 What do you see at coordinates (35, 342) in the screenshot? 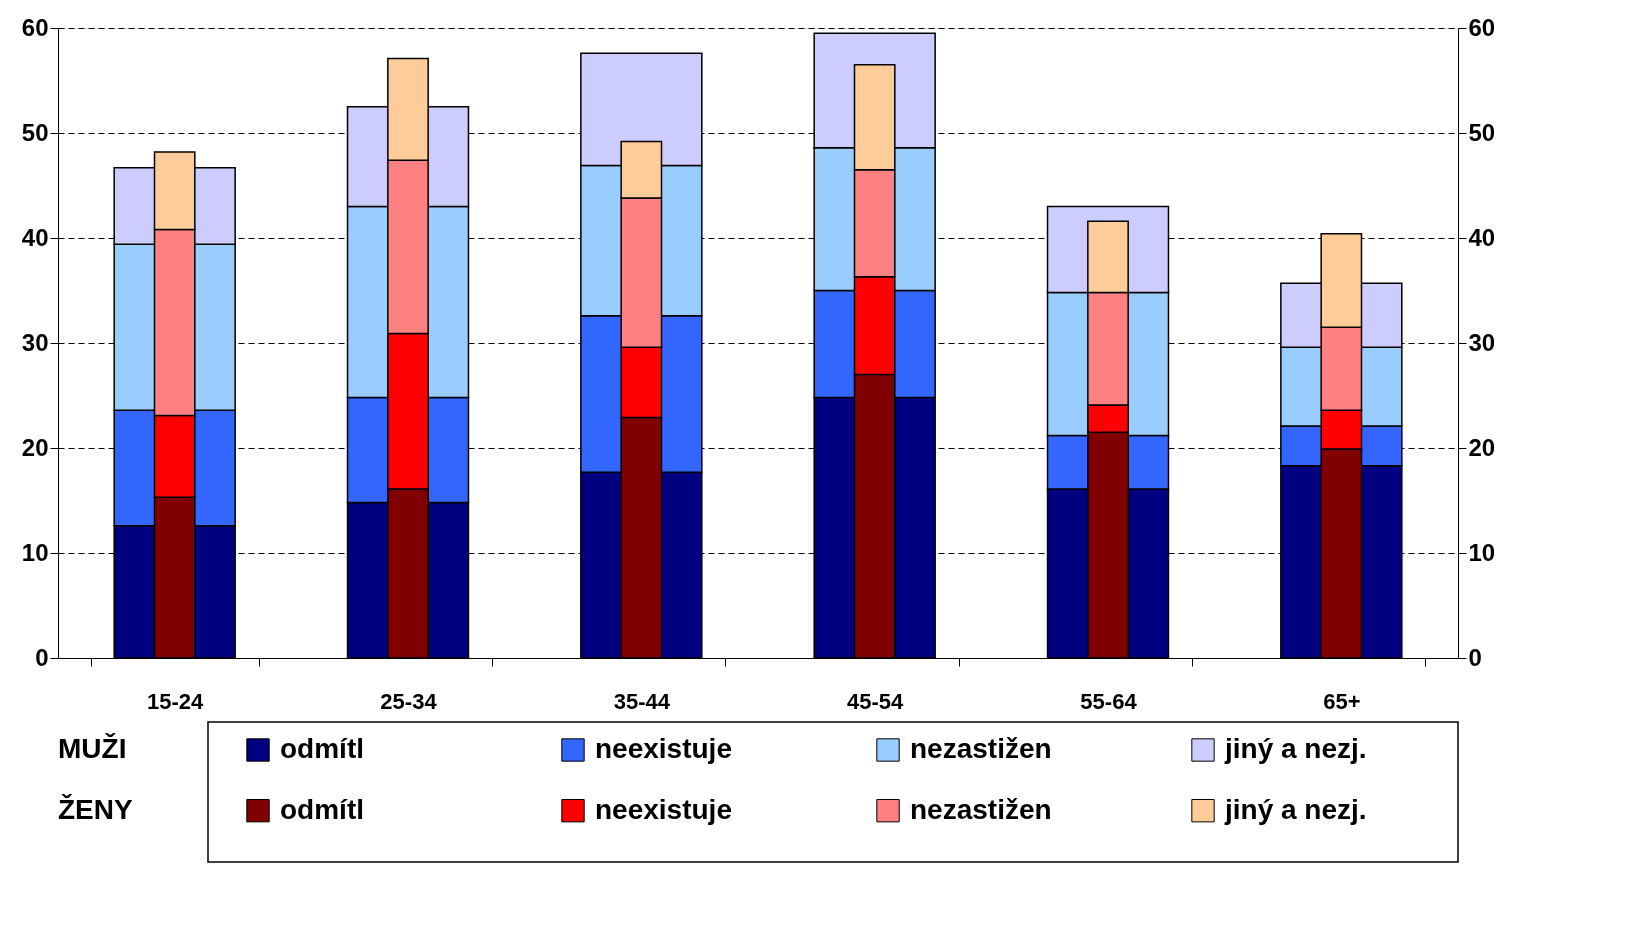
I see `y-tick-label: 30` at bounding box center [35, 342].